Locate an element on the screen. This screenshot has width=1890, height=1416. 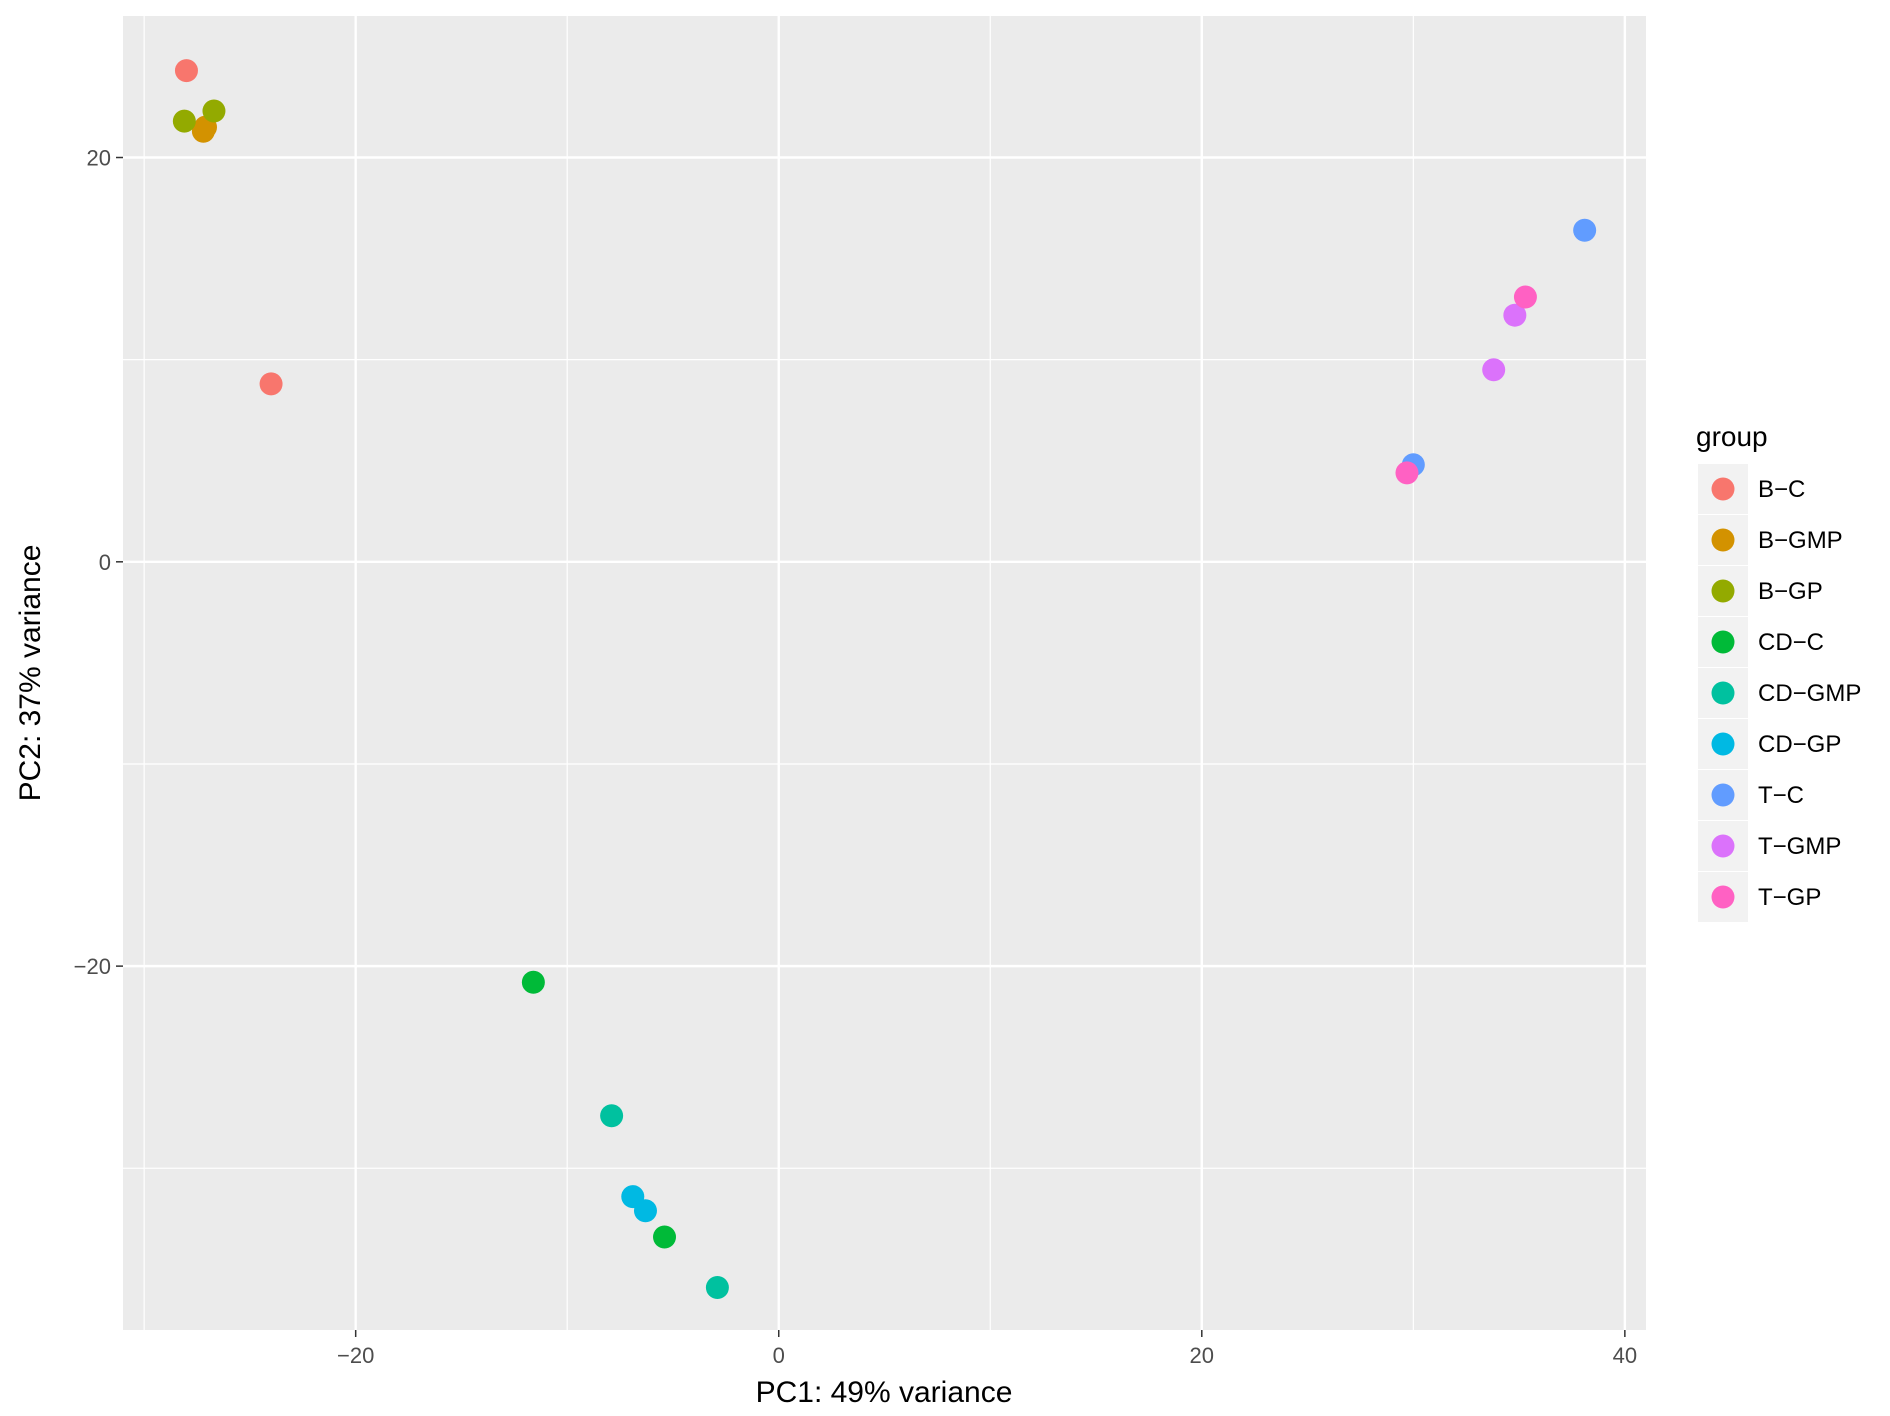
legend-item-label: CD−C is located at coordinates (1791, 642).